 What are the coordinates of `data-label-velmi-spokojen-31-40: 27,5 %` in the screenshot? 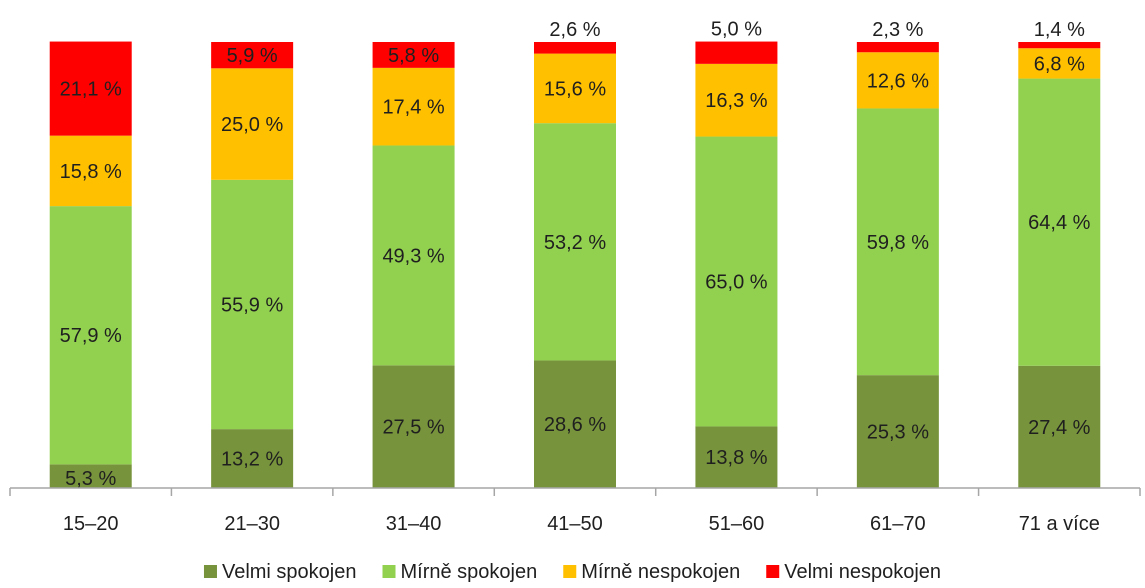 It's located at (413, 428).